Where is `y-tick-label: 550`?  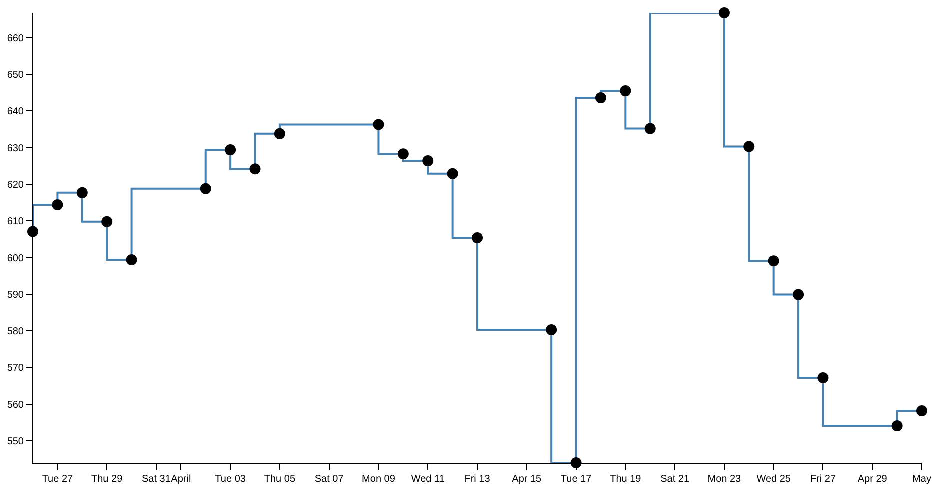 y-tick-label: 550 is located at coordinates (15, 442).